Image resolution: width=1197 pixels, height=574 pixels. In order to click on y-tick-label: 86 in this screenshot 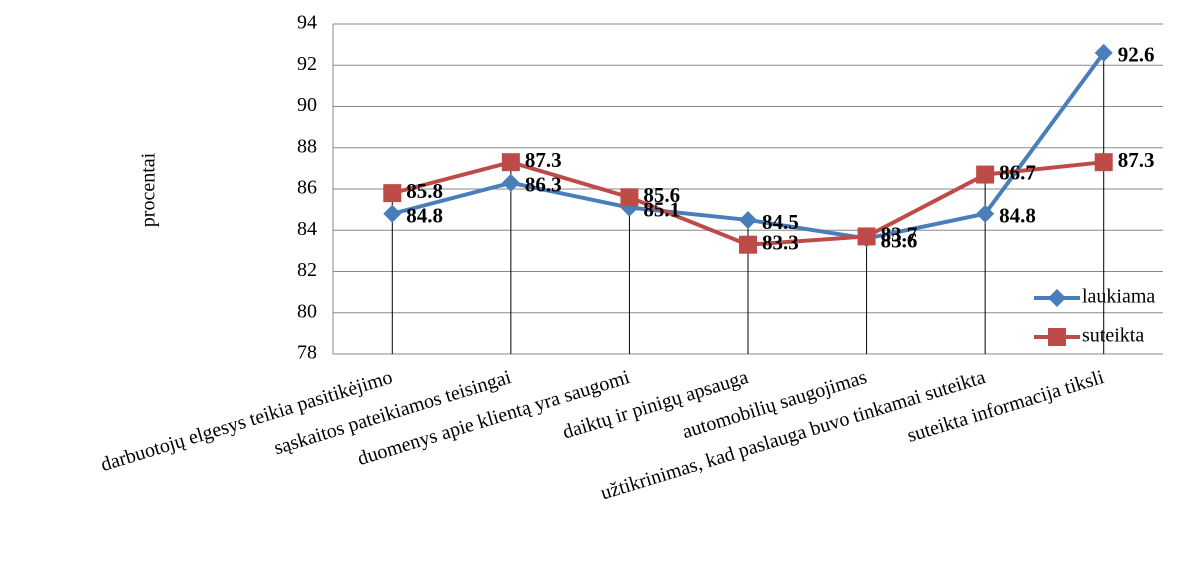, I will do `click(307, 188)`.